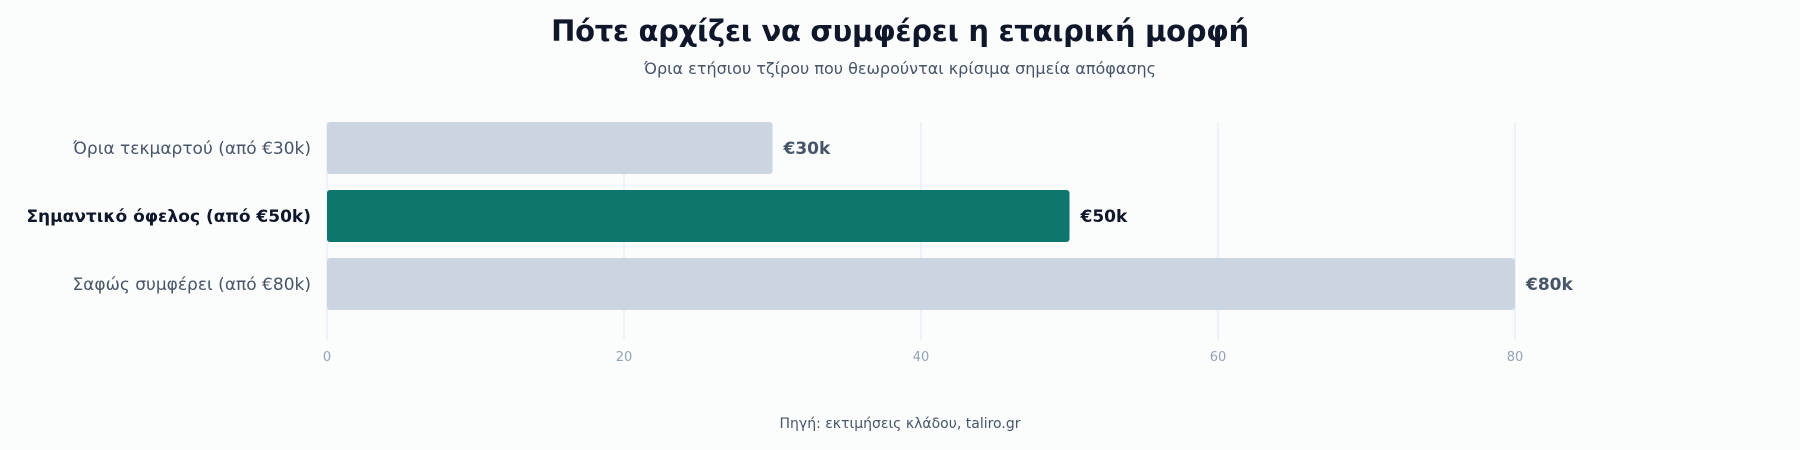 Image resolution: width=1800 pixels, height=450 pixels. I want to click on category-label: Όρια τεκμαρτού (από €30k), so click(191, 149).